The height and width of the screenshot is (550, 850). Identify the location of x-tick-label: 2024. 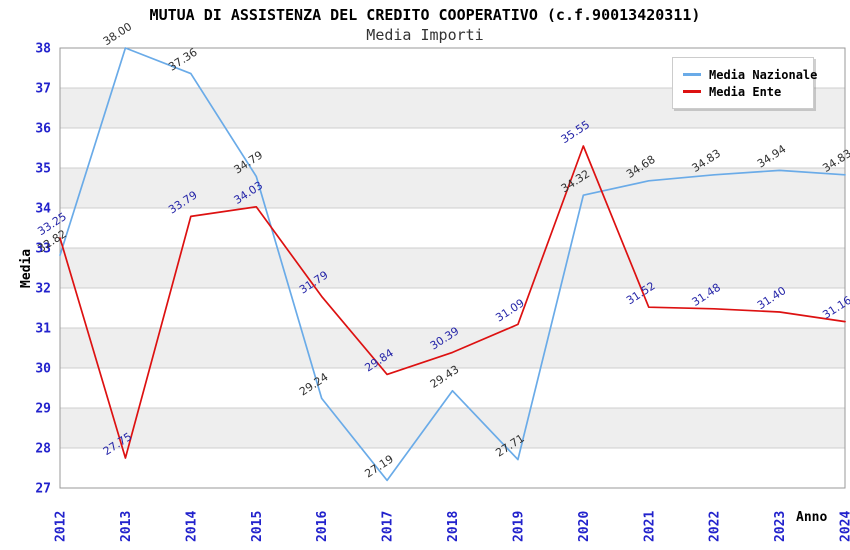
(844, 526).